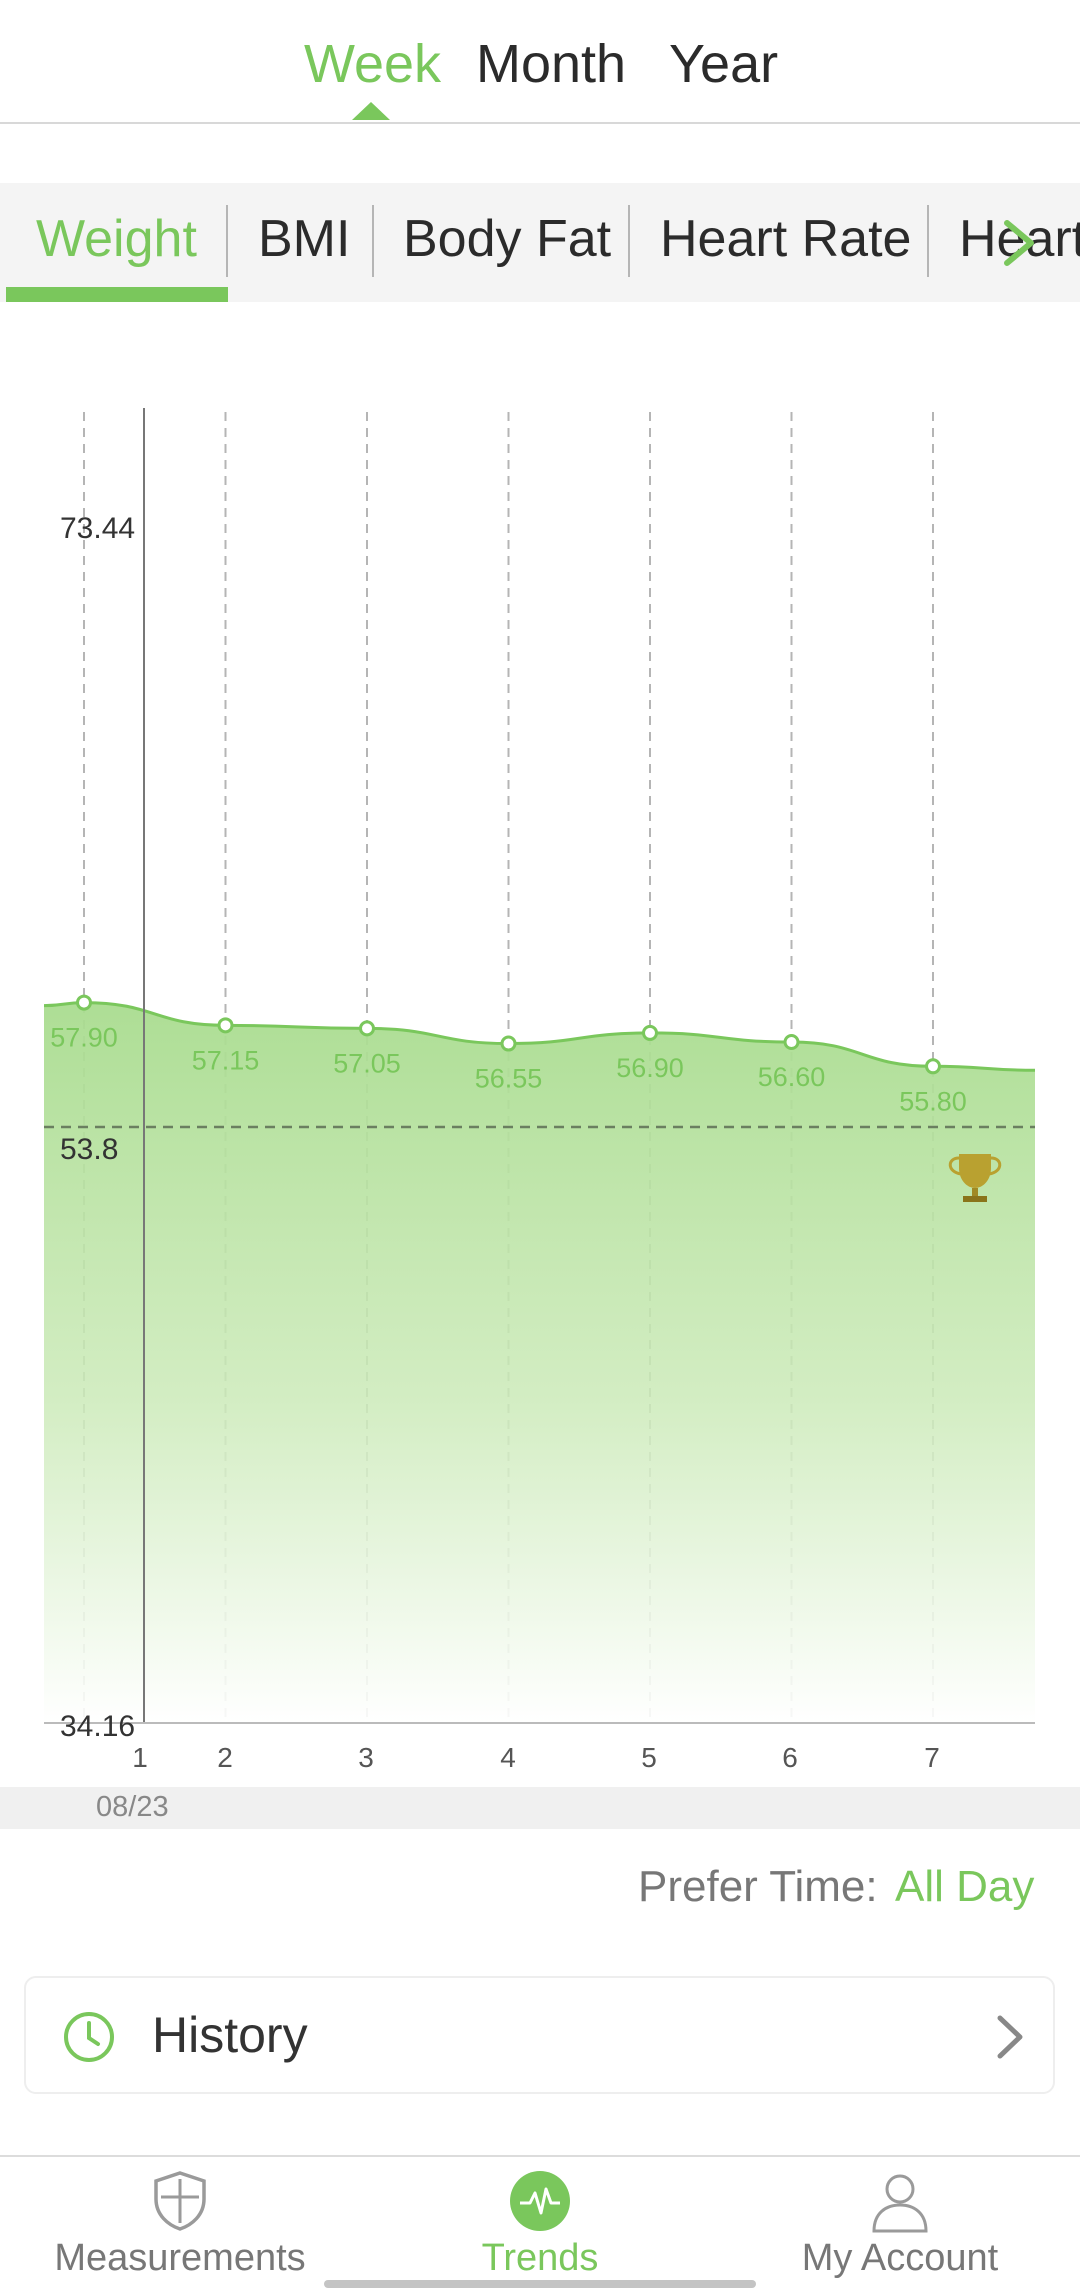  Describe the element at coordinates (371, 111) in the screenshot. I see `active-tab-caret` at that location.